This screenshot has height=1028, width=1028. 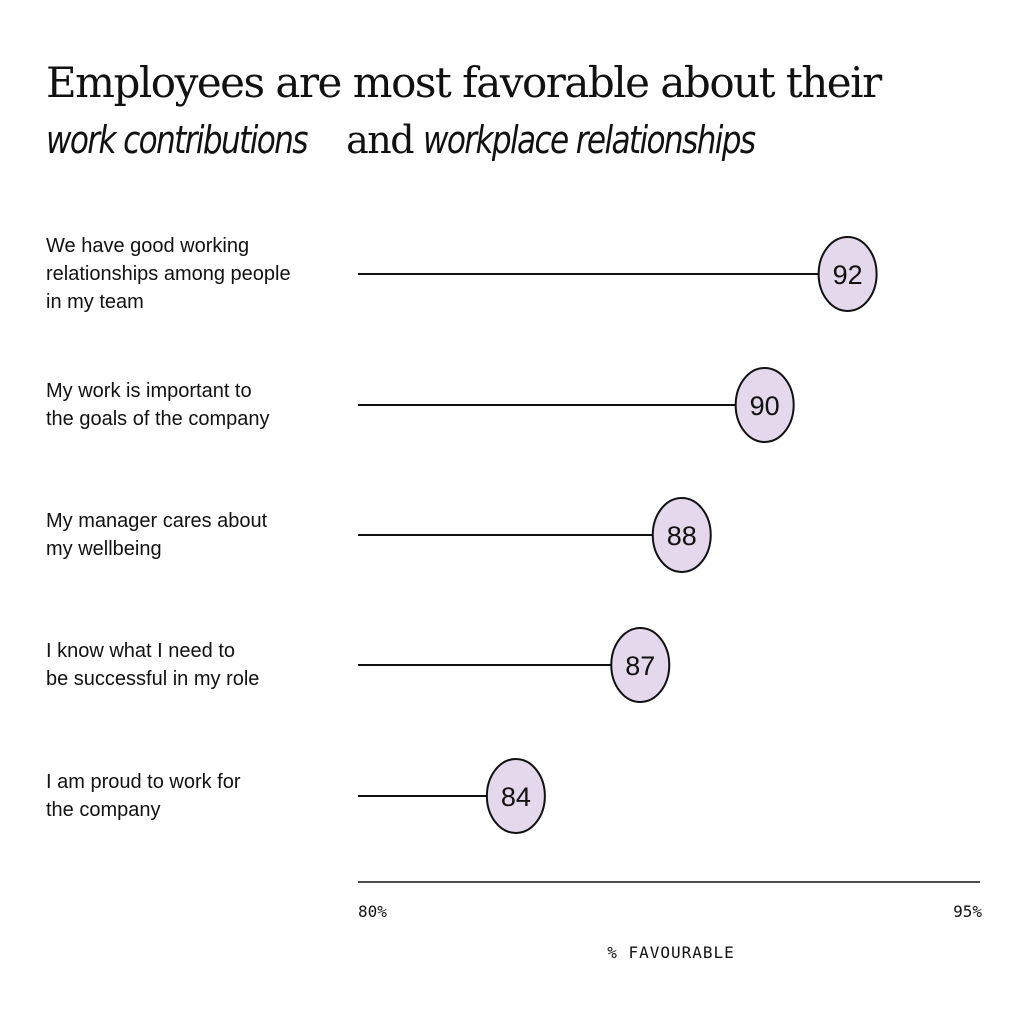 I want to click on row-label-line: I know what I need to, so click(x=140, y=651).